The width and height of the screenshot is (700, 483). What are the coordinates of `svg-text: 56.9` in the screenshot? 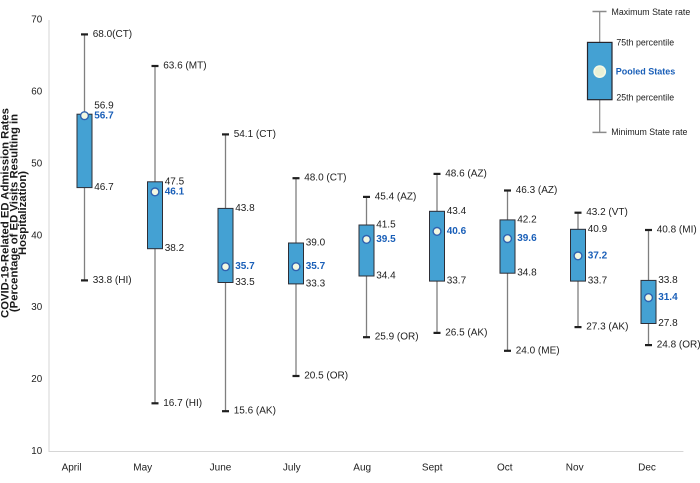 It's located at (104, 106).